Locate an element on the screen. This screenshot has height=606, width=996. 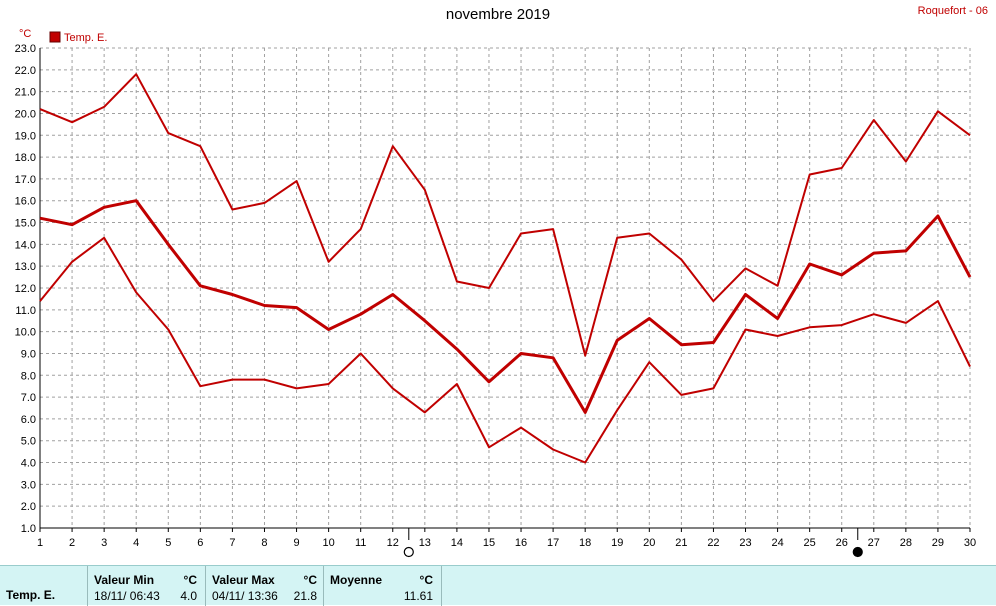
y-tick-label: 19.0 is located at coordinates (25, 136).